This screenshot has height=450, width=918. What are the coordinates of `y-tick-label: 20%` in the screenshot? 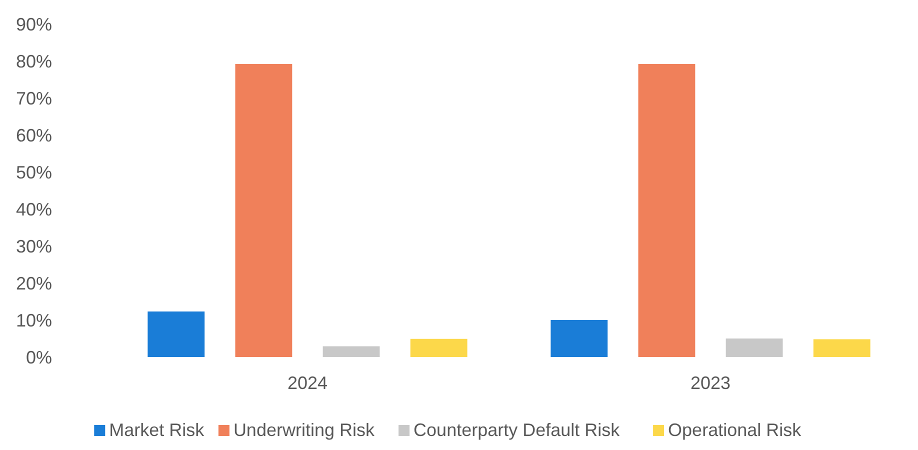 It's located at (34, 283).